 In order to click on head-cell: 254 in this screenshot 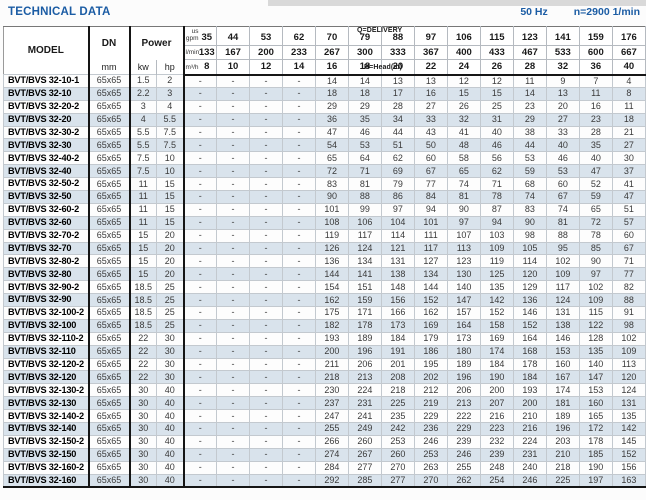, I will do `click(496, 480)`.